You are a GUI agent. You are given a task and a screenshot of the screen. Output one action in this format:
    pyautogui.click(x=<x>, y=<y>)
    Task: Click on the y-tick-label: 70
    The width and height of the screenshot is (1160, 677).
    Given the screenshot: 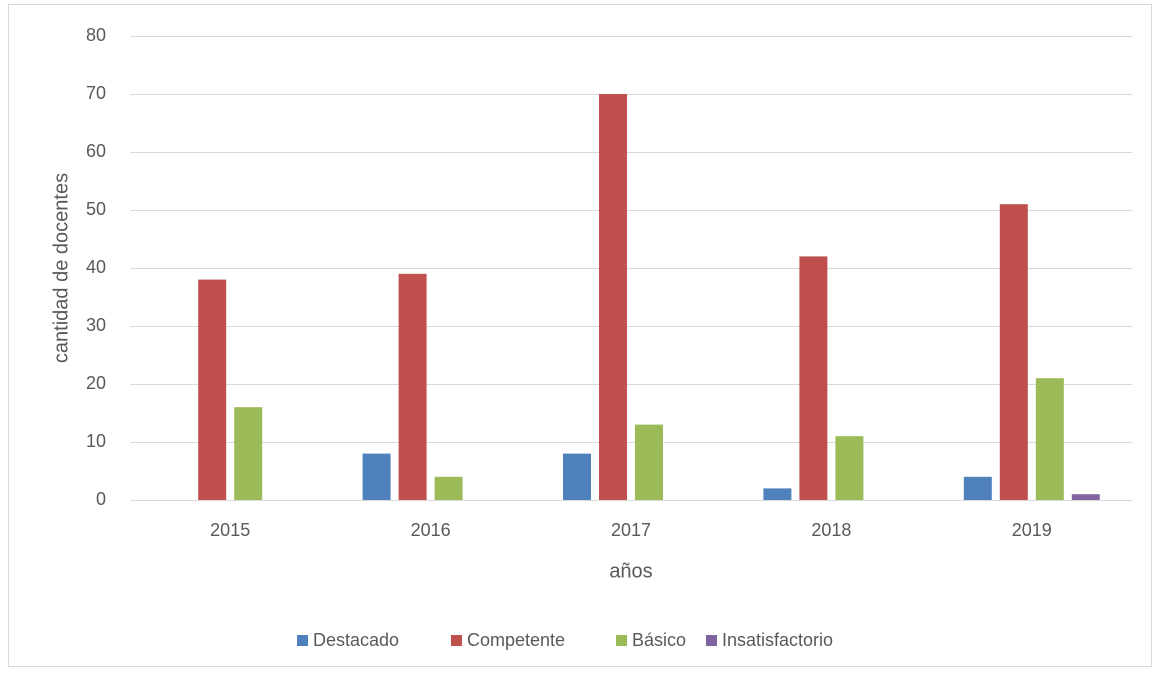 What is the action you would take?
    pyautogui.click(x=96, y=93)
    